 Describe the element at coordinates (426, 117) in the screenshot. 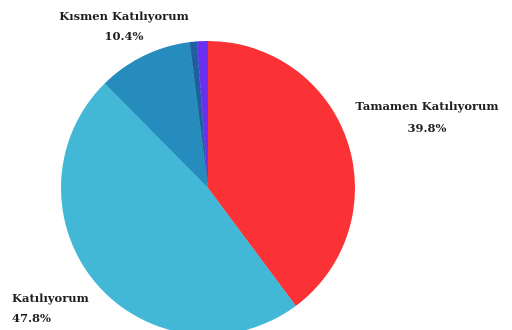

I see `slice-label-tamamen: Tamamen Katılıyorum 39.8%` at that location.